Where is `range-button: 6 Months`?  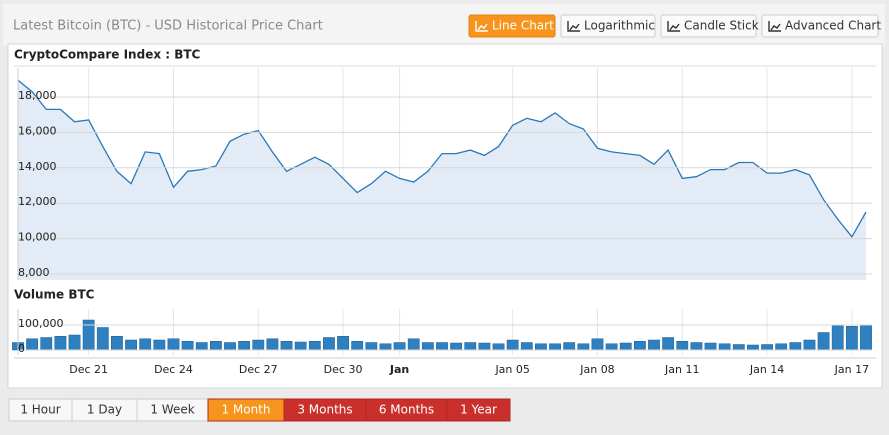
range-button: 6 Months is located at coordinates (406, 410).